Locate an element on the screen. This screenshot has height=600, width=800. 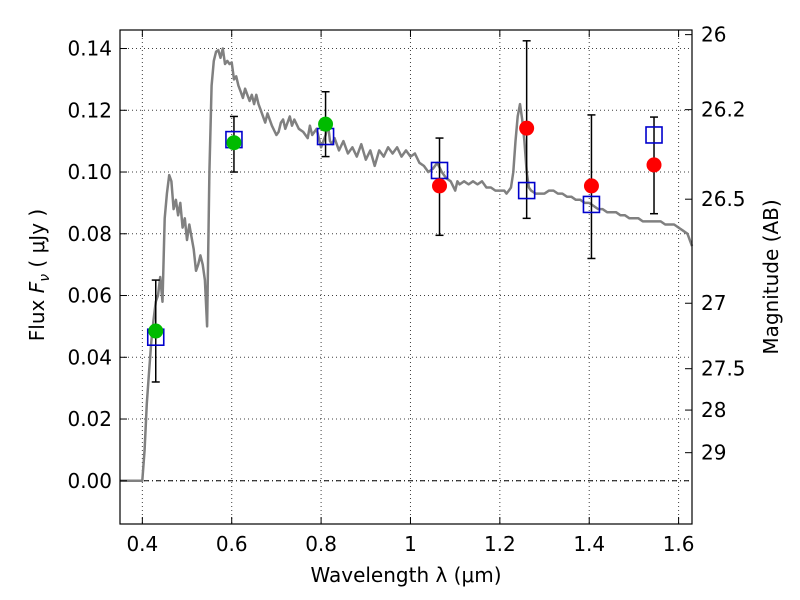
y-axis-label: Flux Fν ( μJy ) is located at coordinates (39, 275).